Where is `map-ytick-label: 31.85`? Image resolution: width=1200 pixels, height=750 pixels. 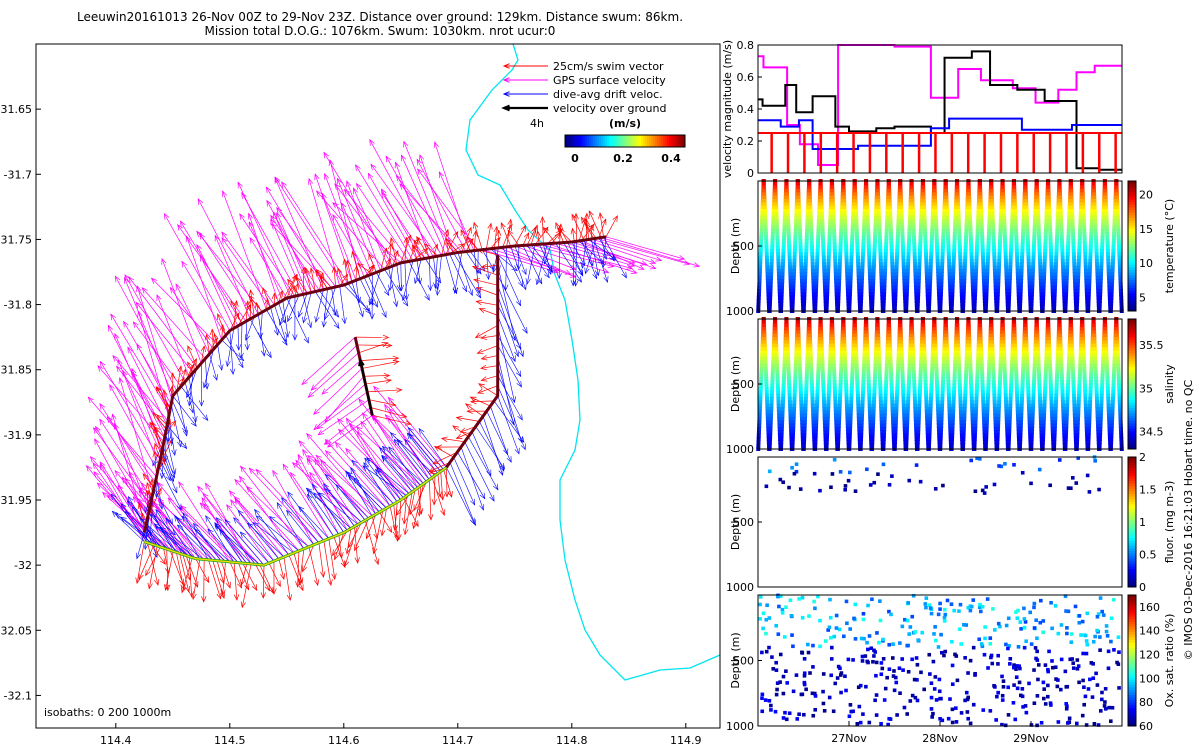 map-ytick-label: 31.85 is located at coordinates (17, 370).